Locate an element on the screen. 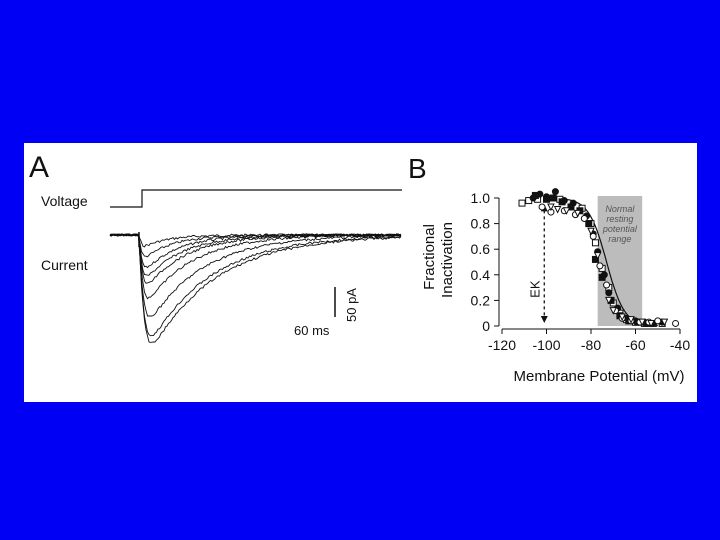 The image size is (720, 540). current-traces is located at coordinates (255, 287).